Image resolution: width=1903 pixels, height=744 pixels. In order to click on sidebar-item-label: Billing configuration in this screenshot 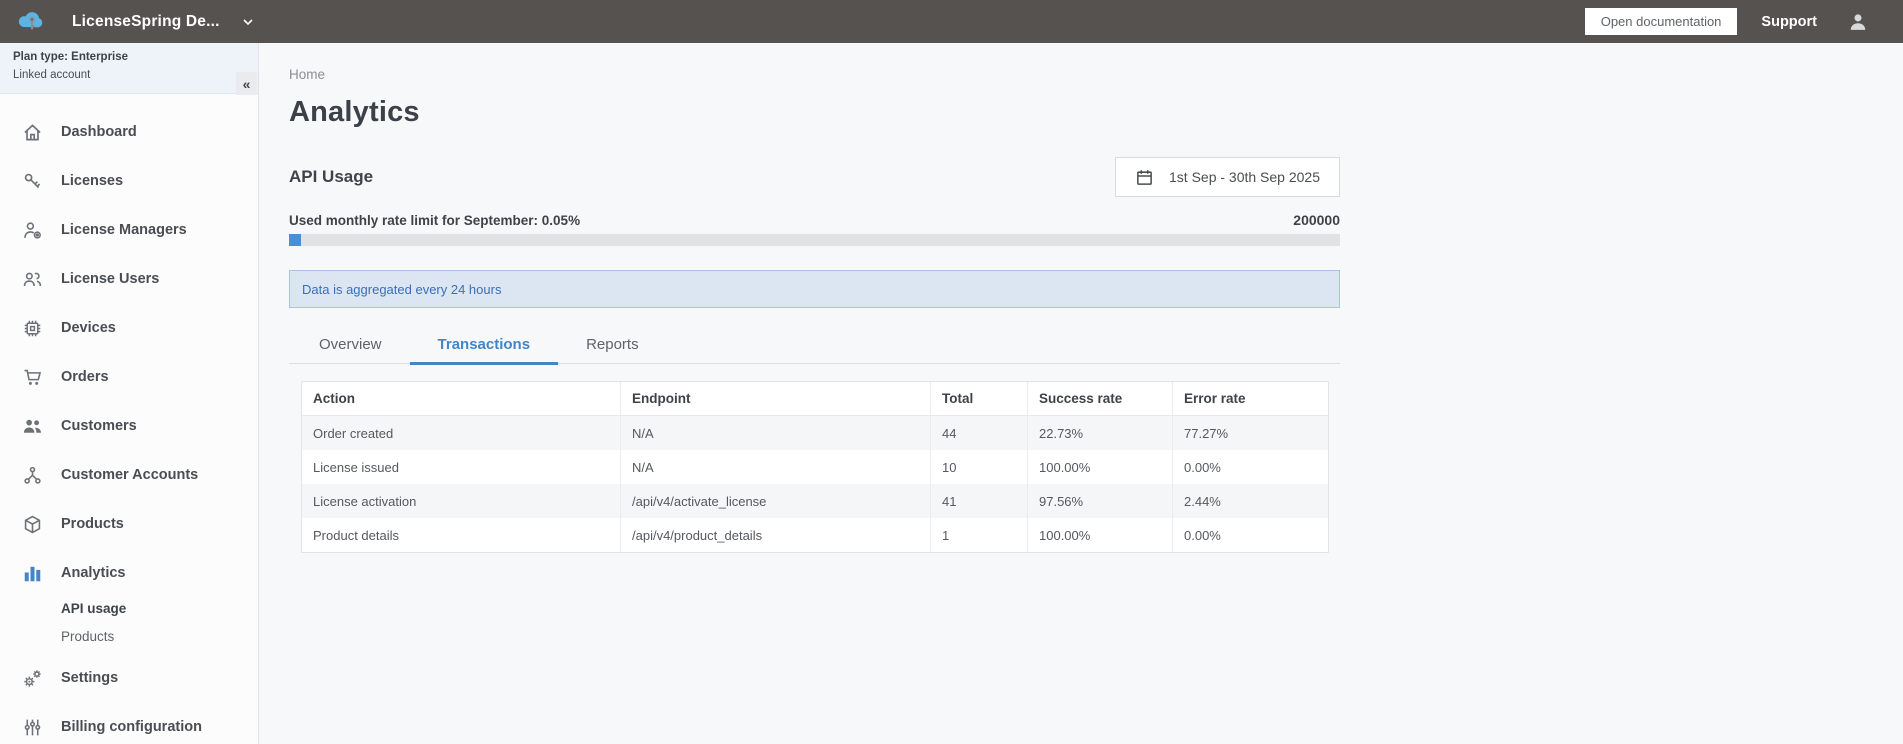, I will do `click(131, 727)`.